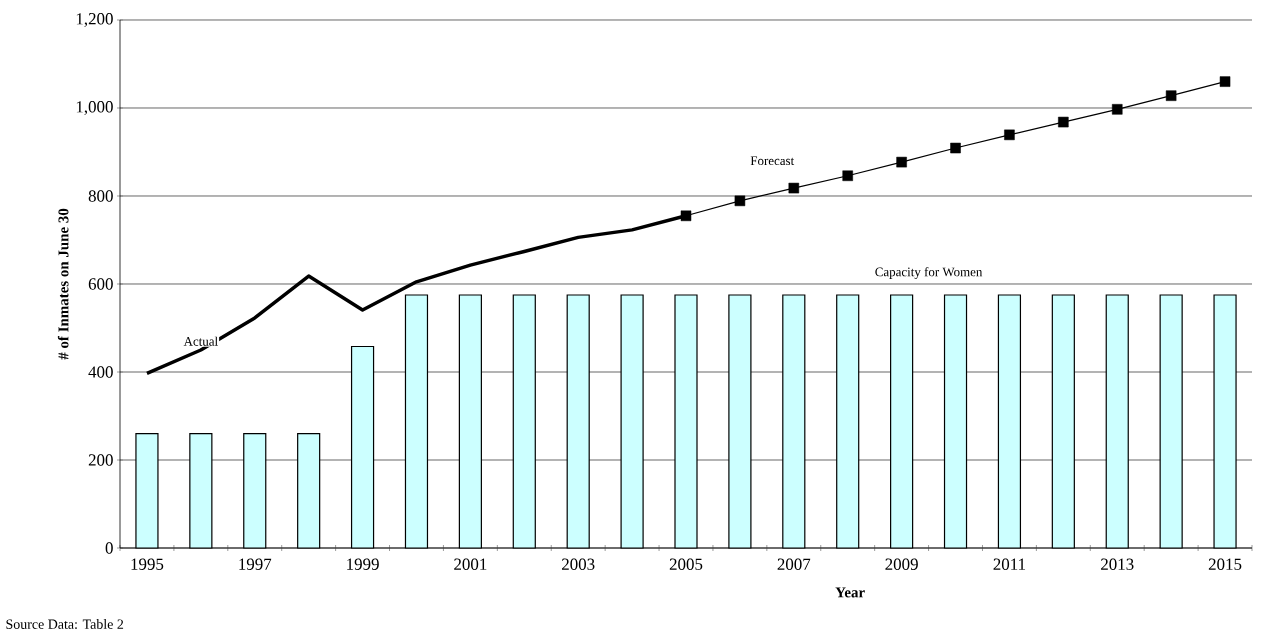 This screenshot has width=1278, height=637. What do you see at coordinates (850, 592) in the screenshot?
I see `x-axis-title: Year` at bounding box center [850, 592].